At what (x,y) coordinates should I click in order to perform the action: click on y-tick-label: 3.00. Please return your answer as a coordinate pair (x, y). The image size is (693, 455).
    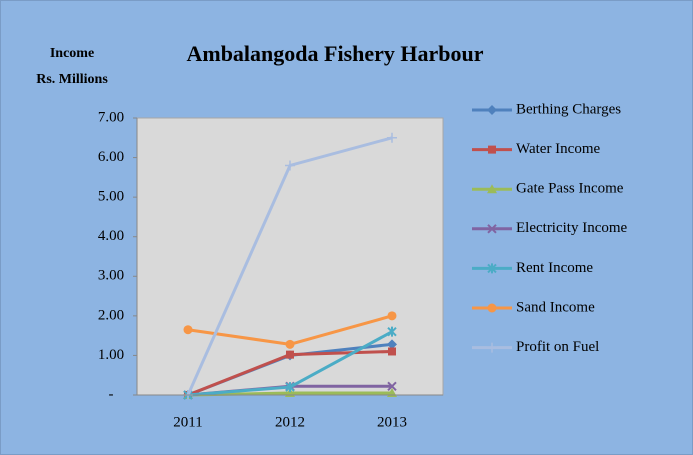
    Looking at the image, I should click on (111, 276).